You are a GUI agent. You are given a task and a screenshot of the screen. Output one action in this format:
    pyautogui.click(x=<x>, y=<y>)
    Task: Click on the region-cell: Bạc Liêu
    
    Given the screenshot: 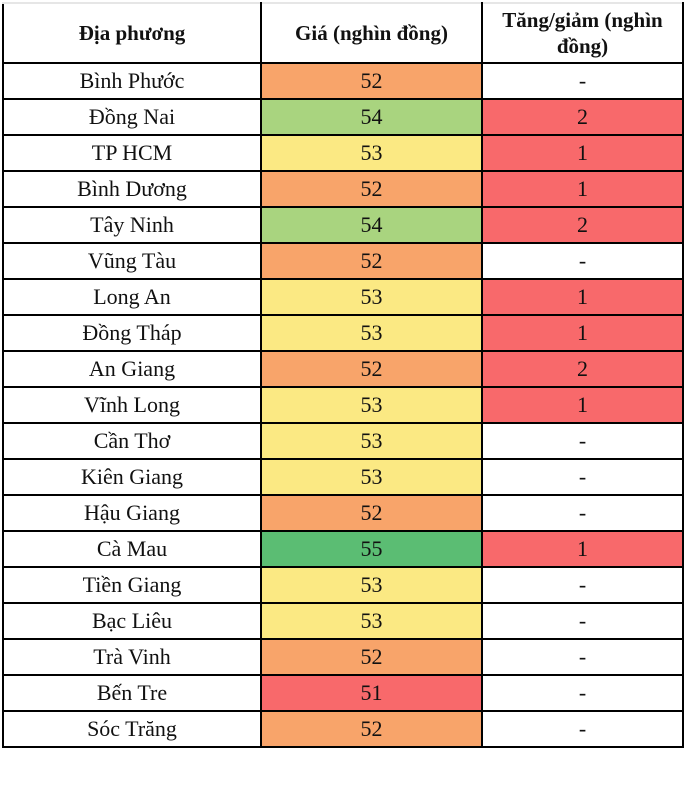 What is the action you would take?
    pyautogui.click(x=132, y=621)
    